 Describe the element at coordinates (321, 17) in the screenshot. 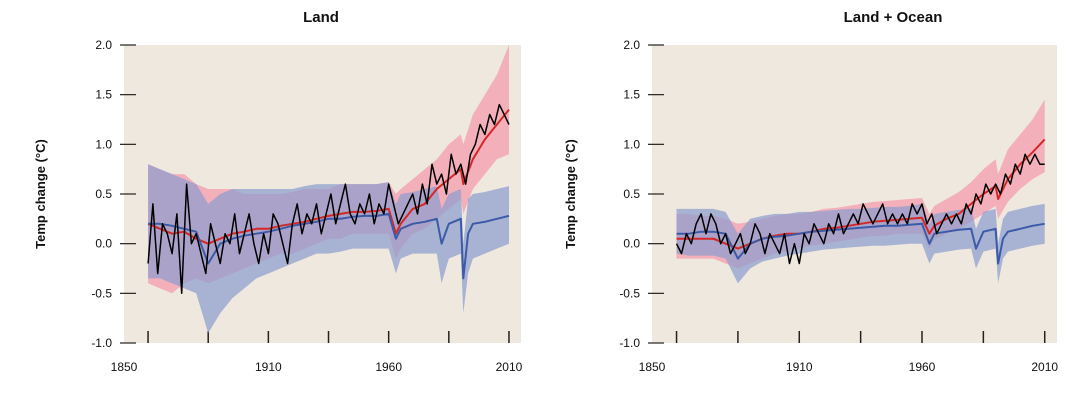

I see `chart-title: Land` at that location.